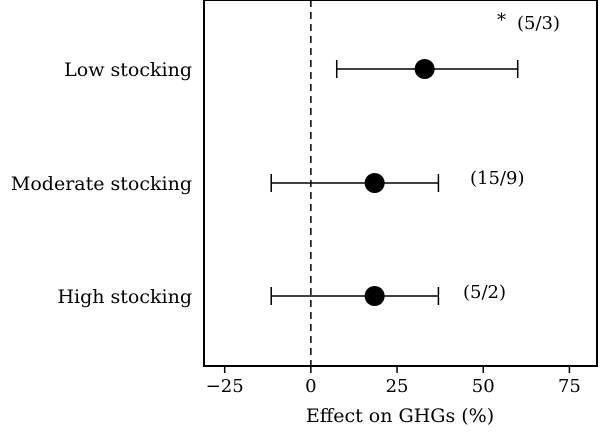 Image resolution: width=600 pixels, height=432 pixels. What do you see at coordinates (538, 23) in the screenshot?
I see `study-count-annotation: (5/3)` at bounding box center [538, 23].